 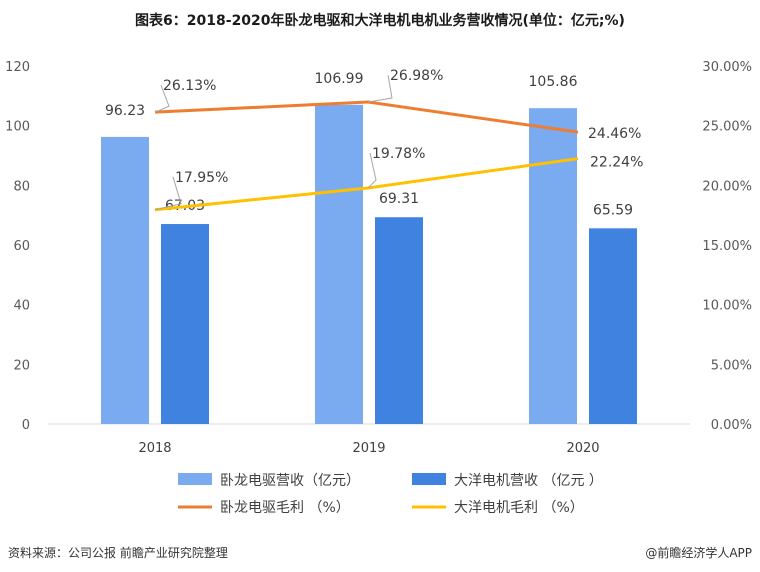 What do you see at coordinates (285, 508) in the screenshot?
I see `legend-label: 卧龙电驱毛利 （%）` at bounding box center [285, 508].